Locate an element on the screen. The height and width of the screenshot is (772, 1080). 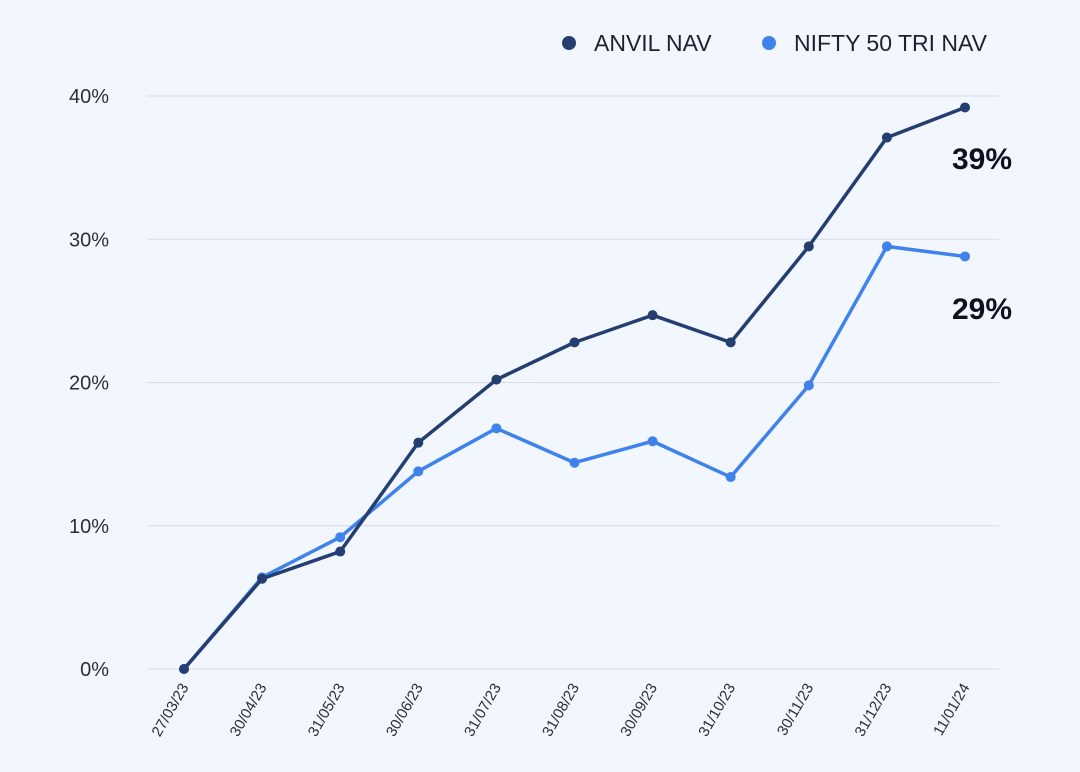
legend: ANVIL NAV NIFTY 50 TRI NAV is located at coordinates (775, 43).